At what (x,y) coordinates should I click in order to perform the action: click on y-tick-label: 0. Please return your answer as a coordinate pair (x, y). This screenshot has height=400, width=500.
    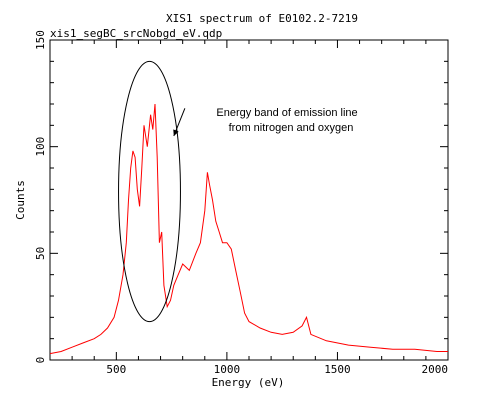
    Looking at the image, I should click on (40, 360).